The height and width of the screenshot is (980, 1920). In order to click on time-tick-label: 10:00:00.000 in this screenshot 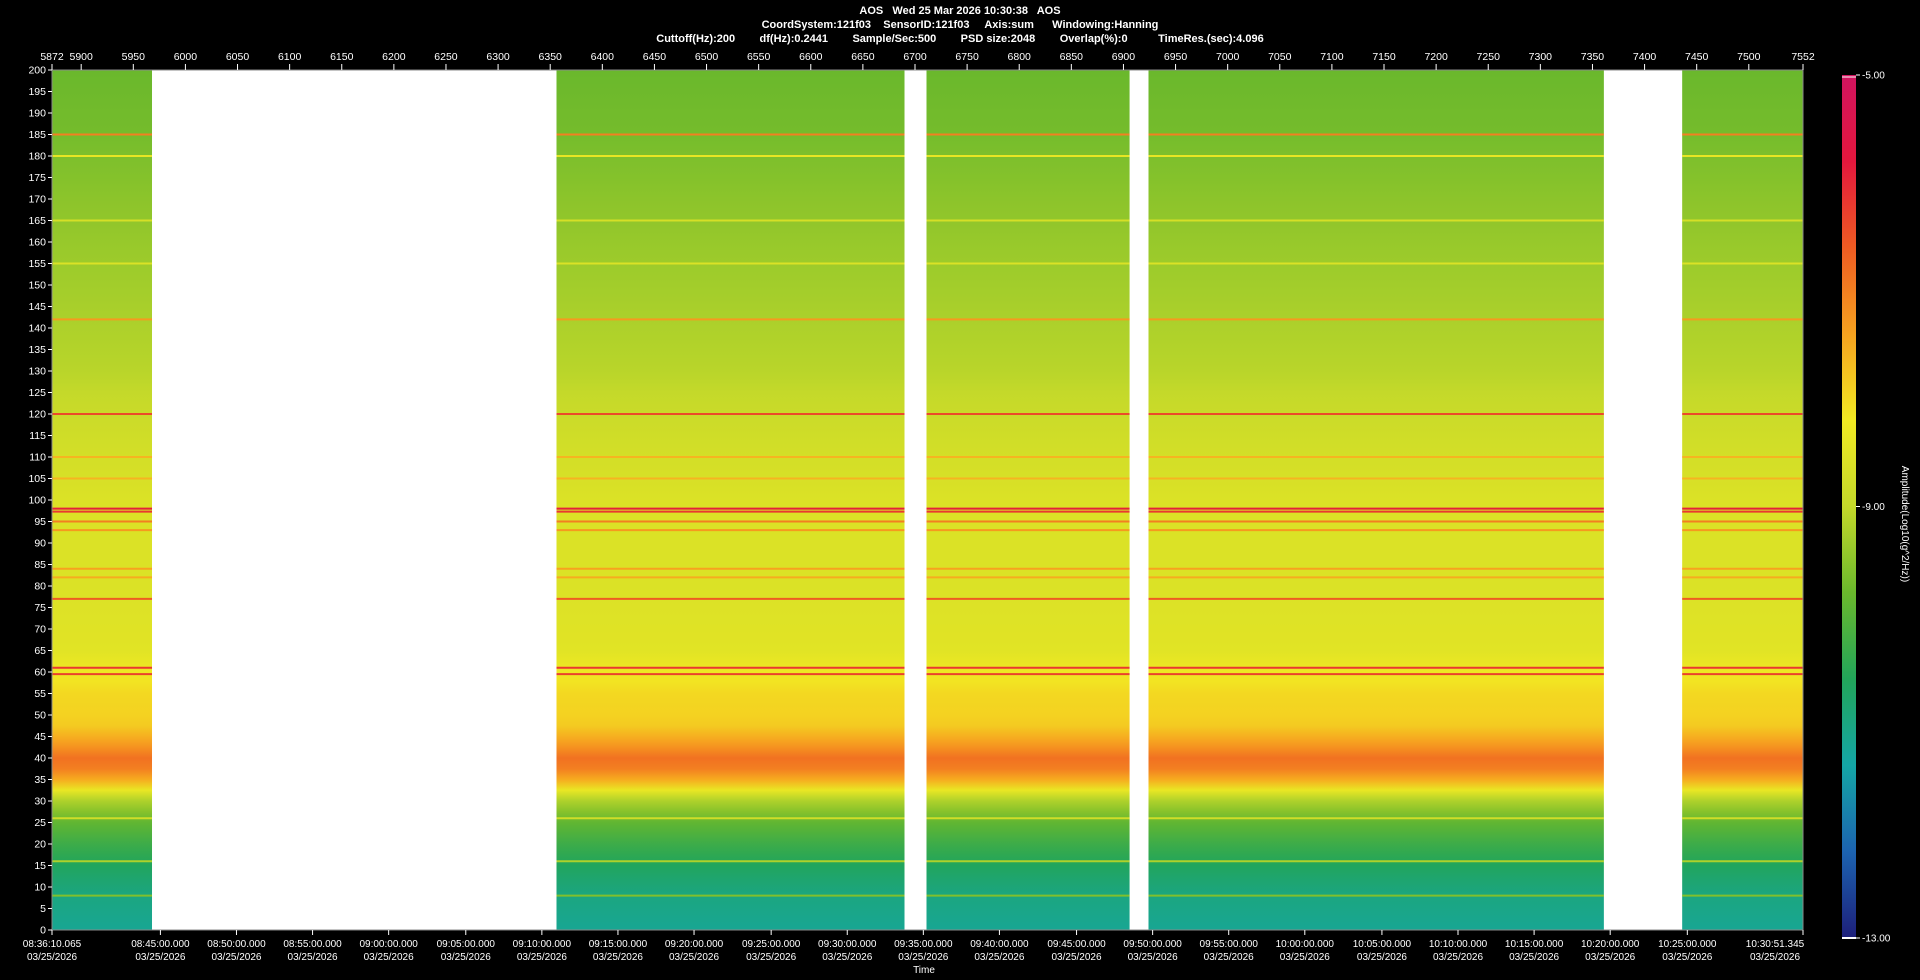, I will do `click(1305, 944)`.